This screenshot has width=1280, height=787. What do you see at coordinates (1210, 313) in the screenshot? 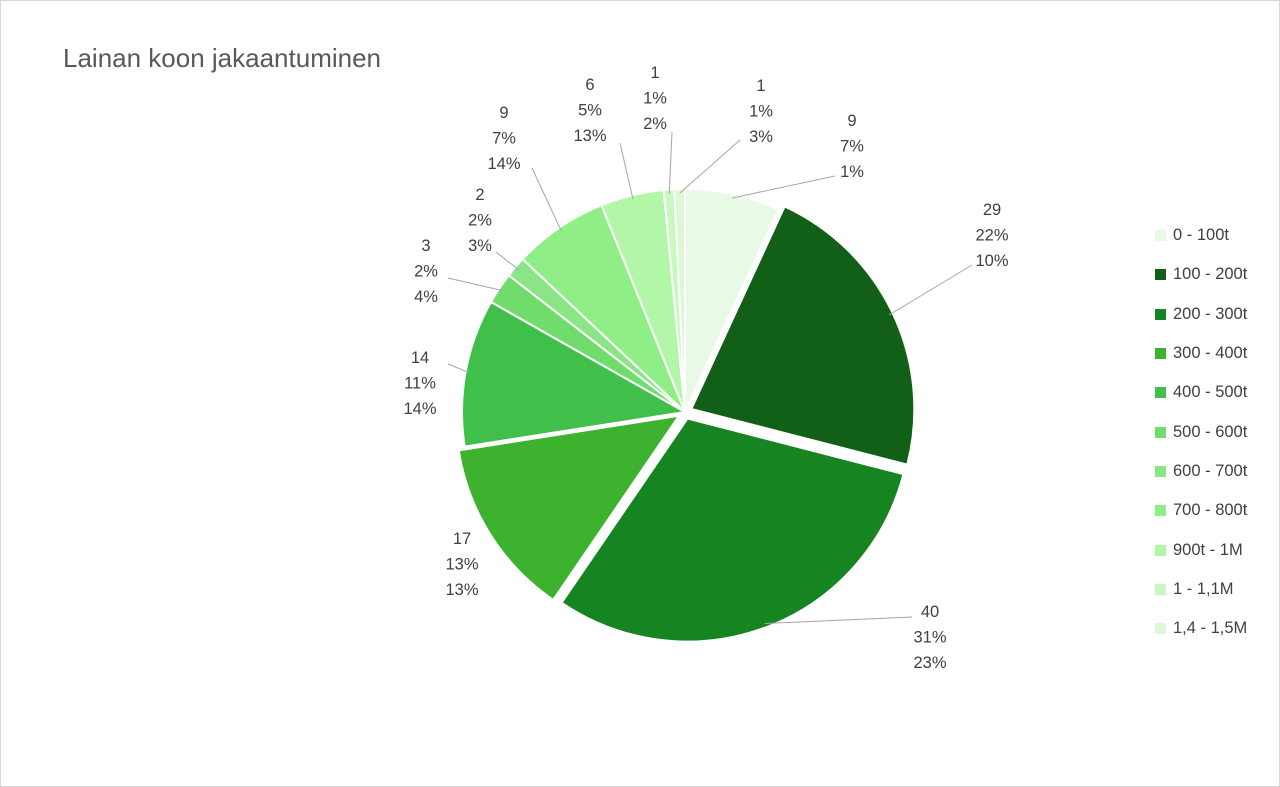
I see `legend-label: 200 - 300t` at bounding box center [1210, 313].